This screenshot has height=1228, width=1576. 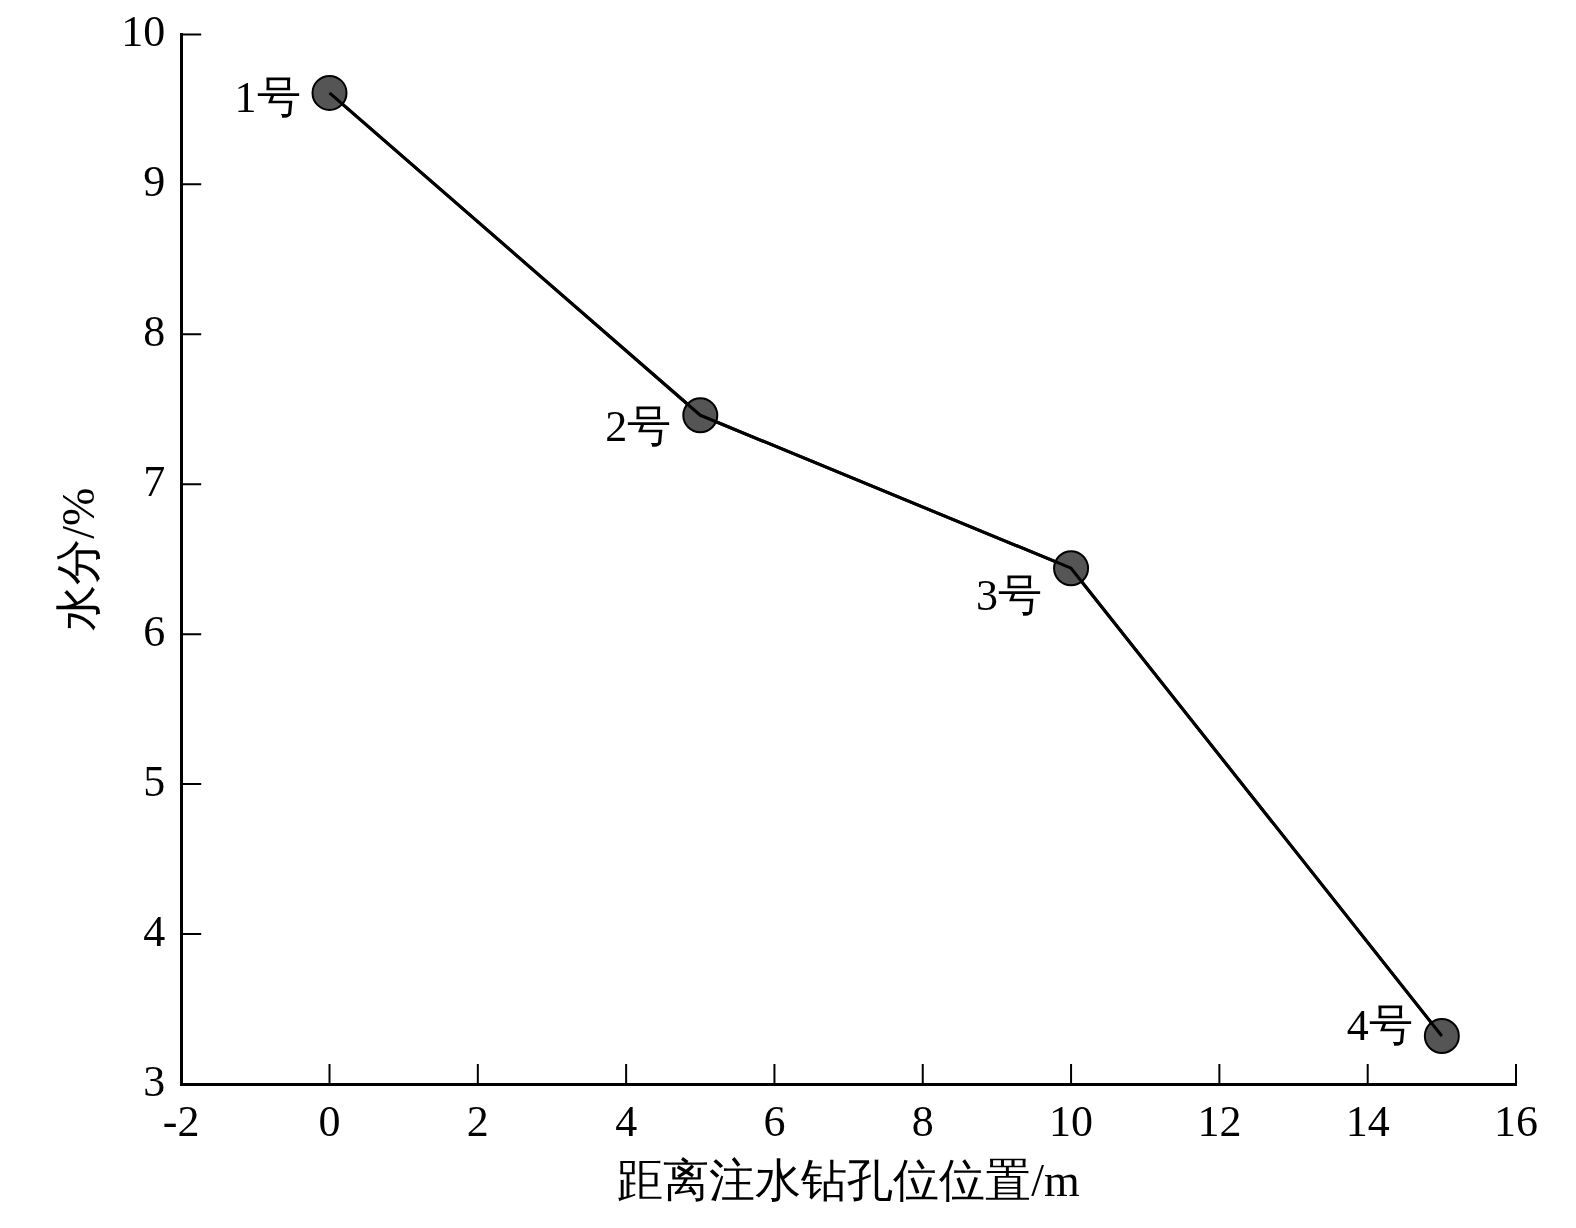 What do you see at coordinates (329, 1121) in the screenshot?
I see `x-tick-label: 0` at bounding box center [329, 1121].